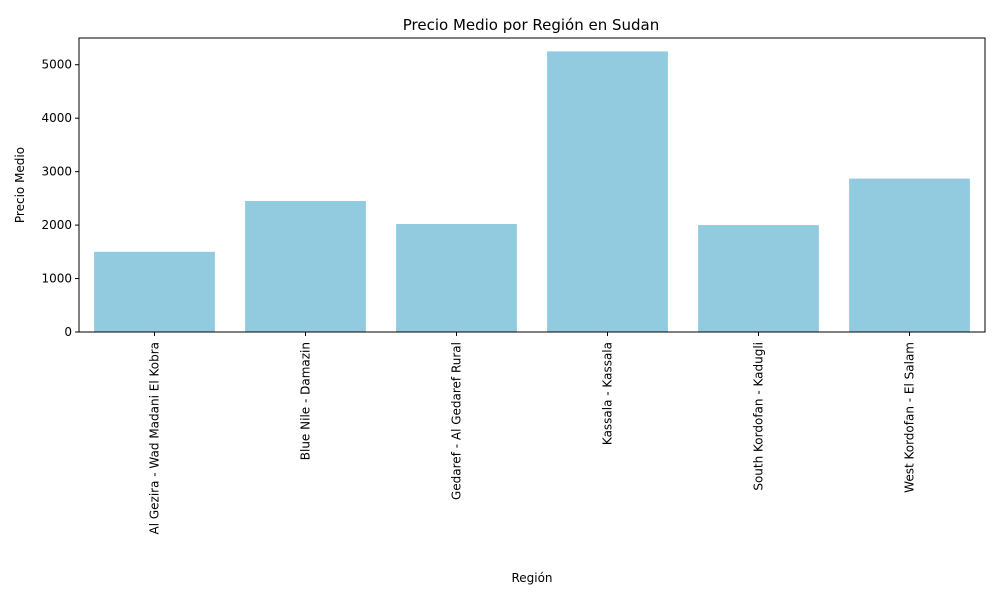 The height and width of the screenshot is (600, 1000). What do you see at coordinates (56, 172) in the screenshot?
I see `y-tick-label-3: 3000` at bounding box center [56, 172].